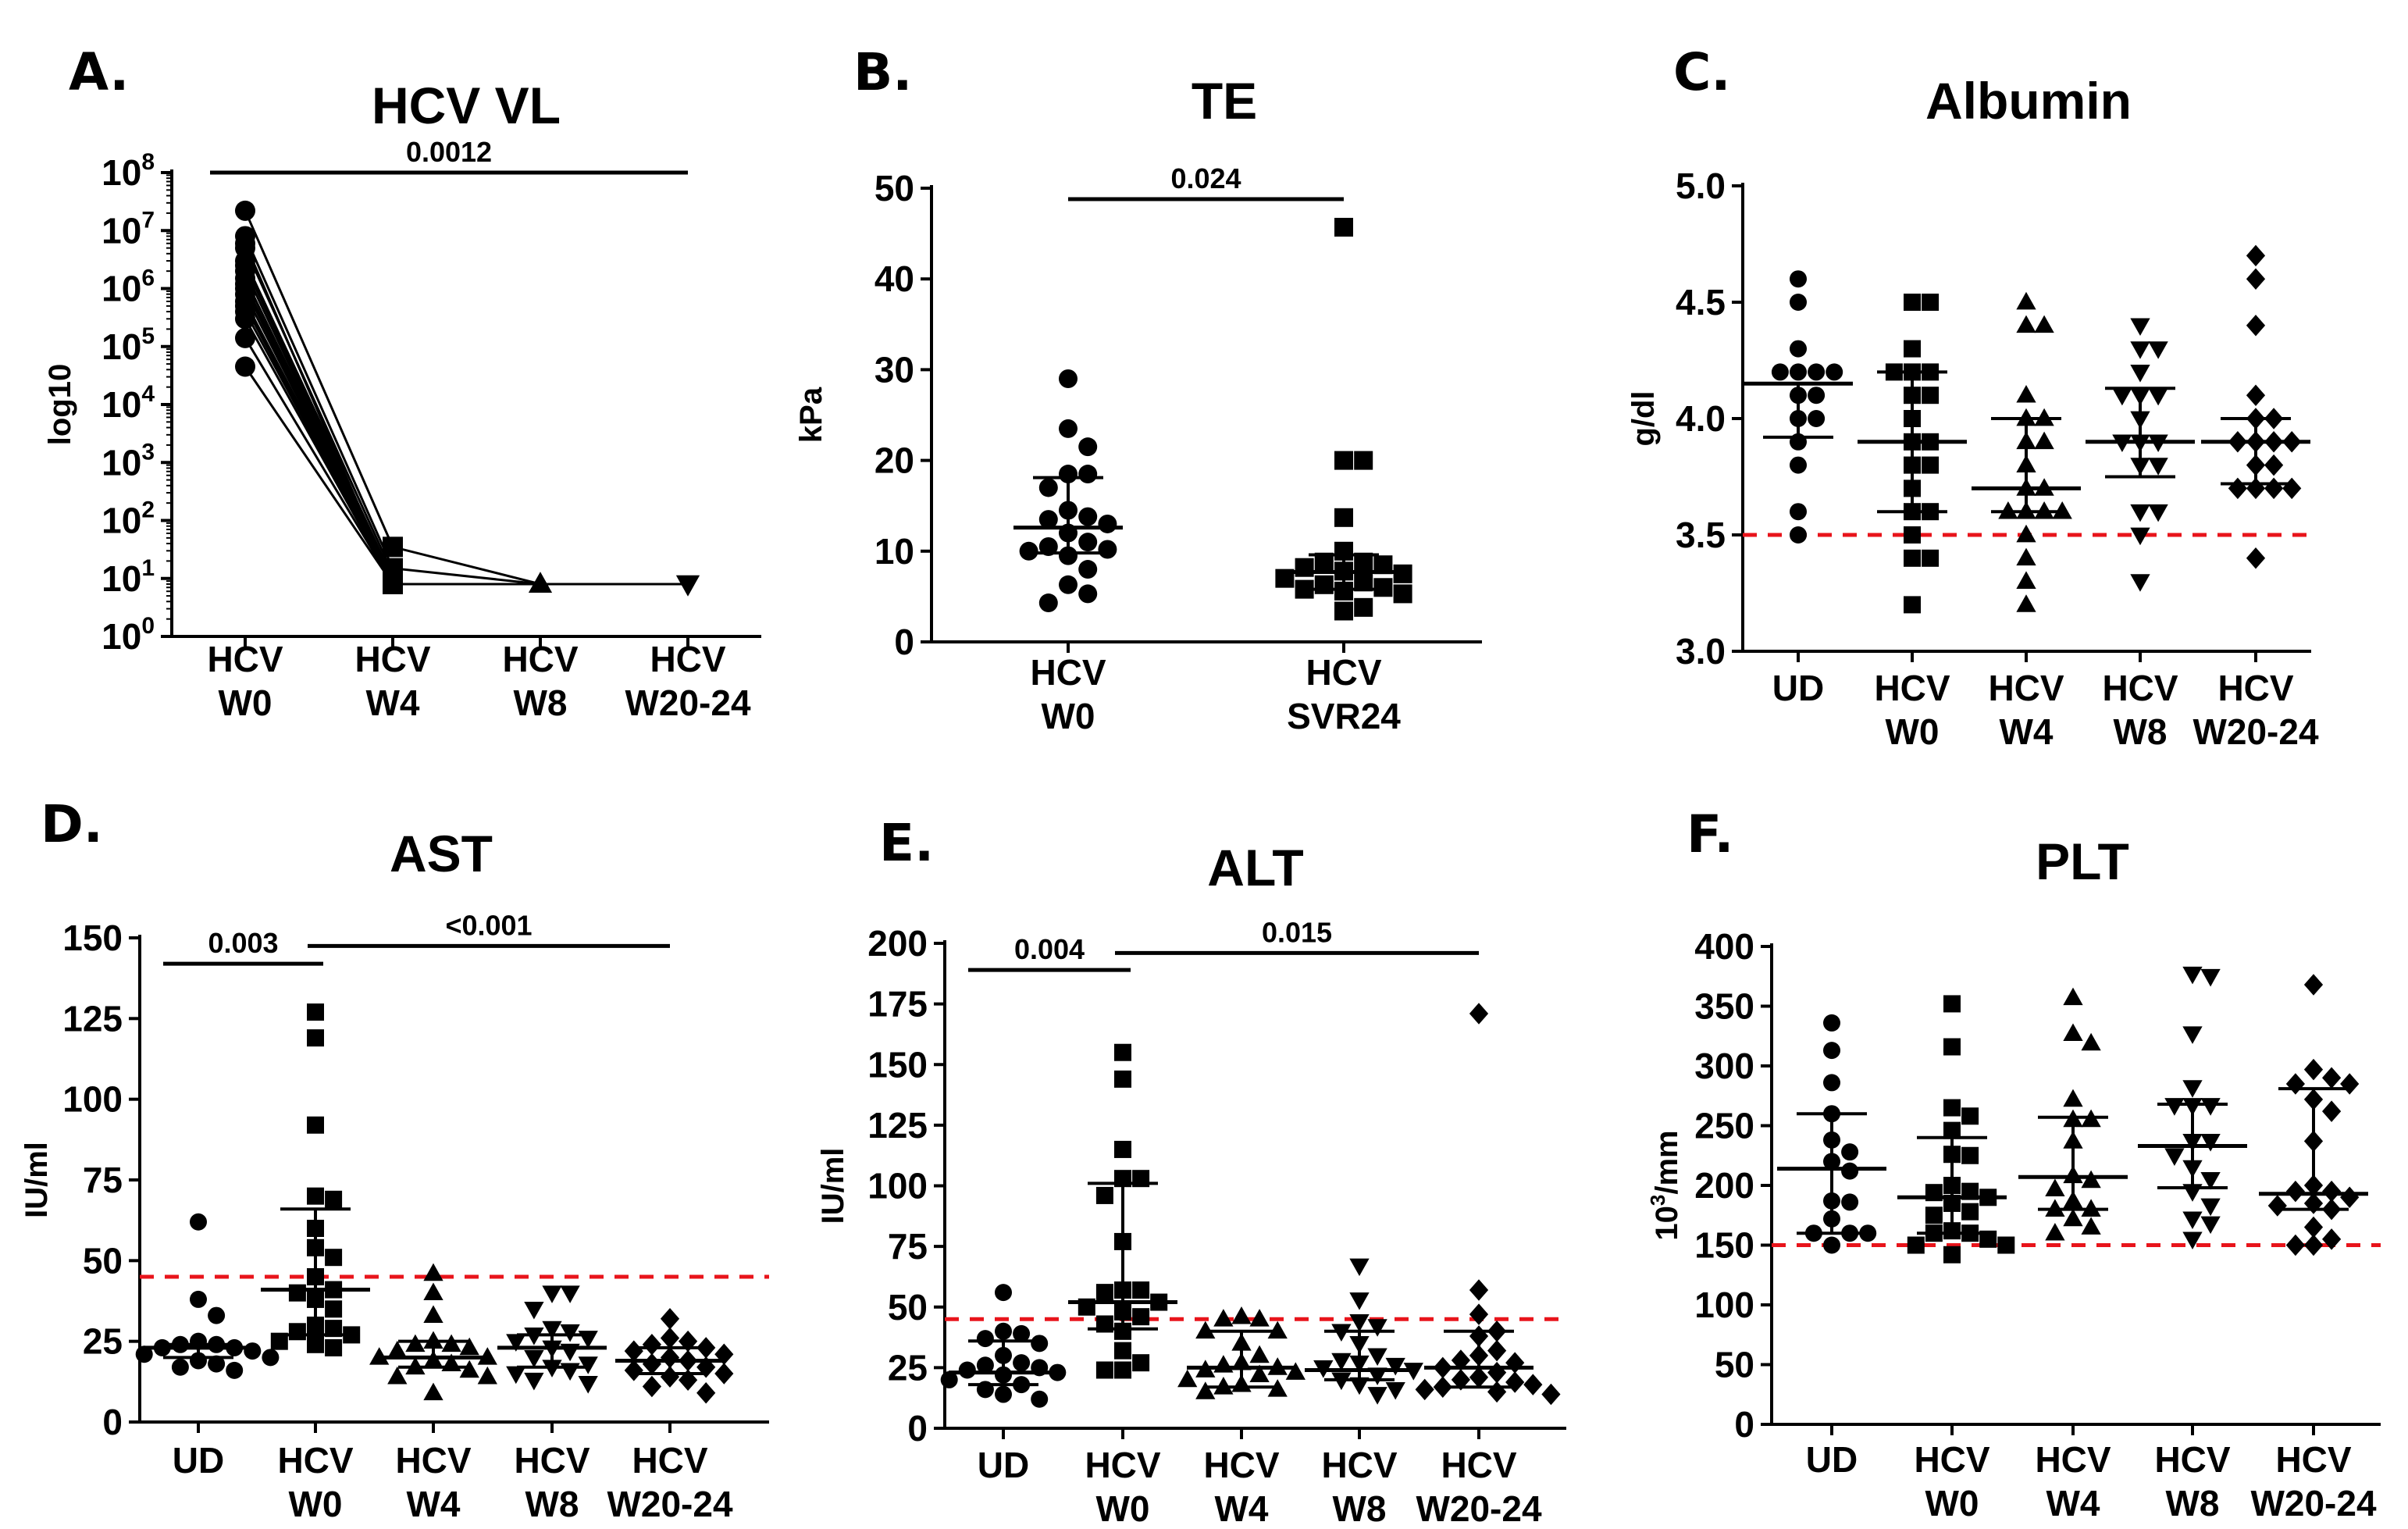 The height and width of the screenshot is (1529, 2408). What do you see at coordinates (148, 452) in the screenshot?
I see `y-tick-exponent: 3` at bounding box center [148, 452].